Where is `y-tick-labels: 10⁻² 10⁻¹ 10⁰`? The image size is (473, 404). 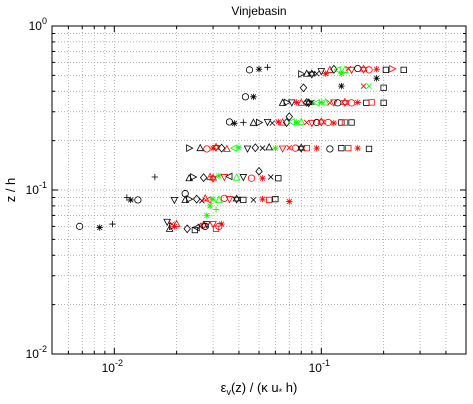
y-tick-labels: 10⁻² 10⁻¹ 10⁰ is located at coordinates (36, 188).